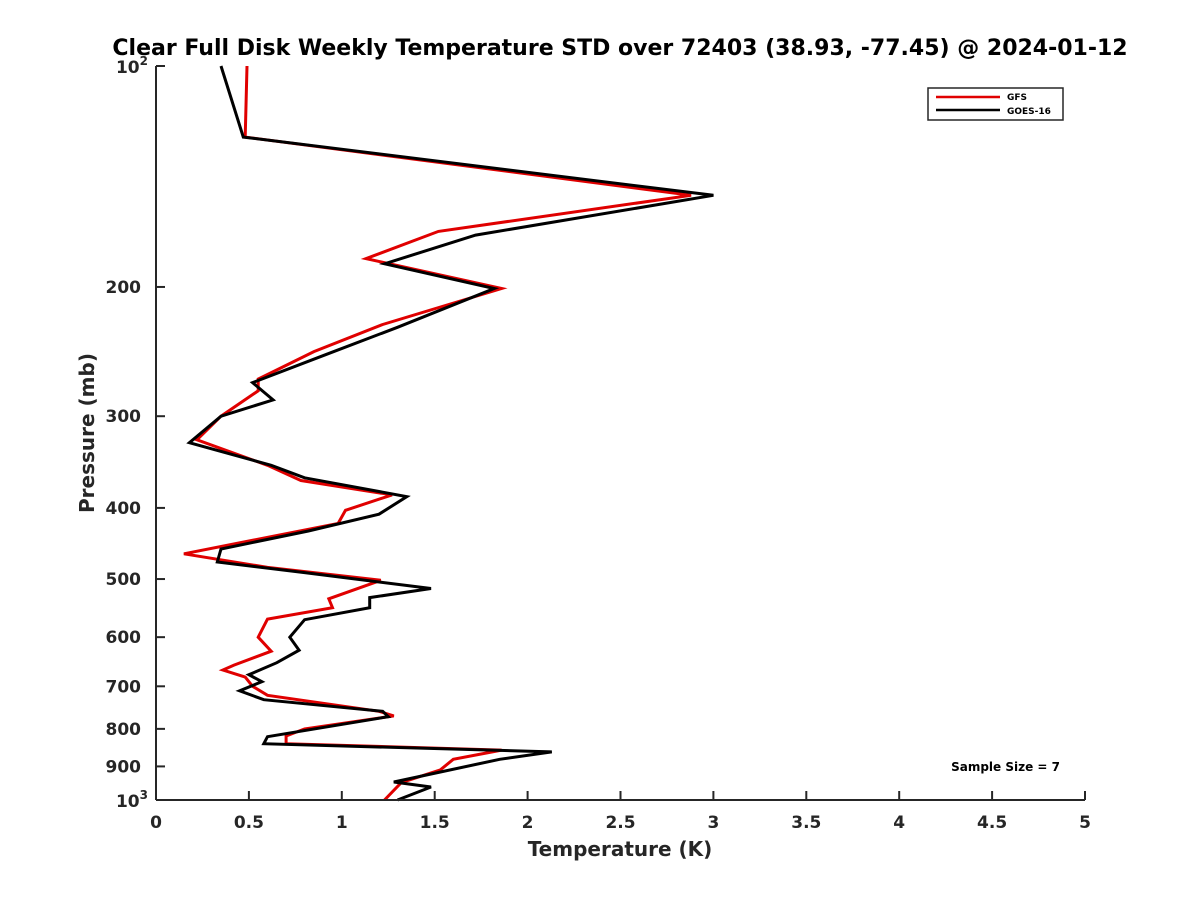 The height and width of the screenshot is (900, 1200). Describe the element at coordinates (1085, 823) in the screenshot. I see `x-tick-label: 5` at that location.